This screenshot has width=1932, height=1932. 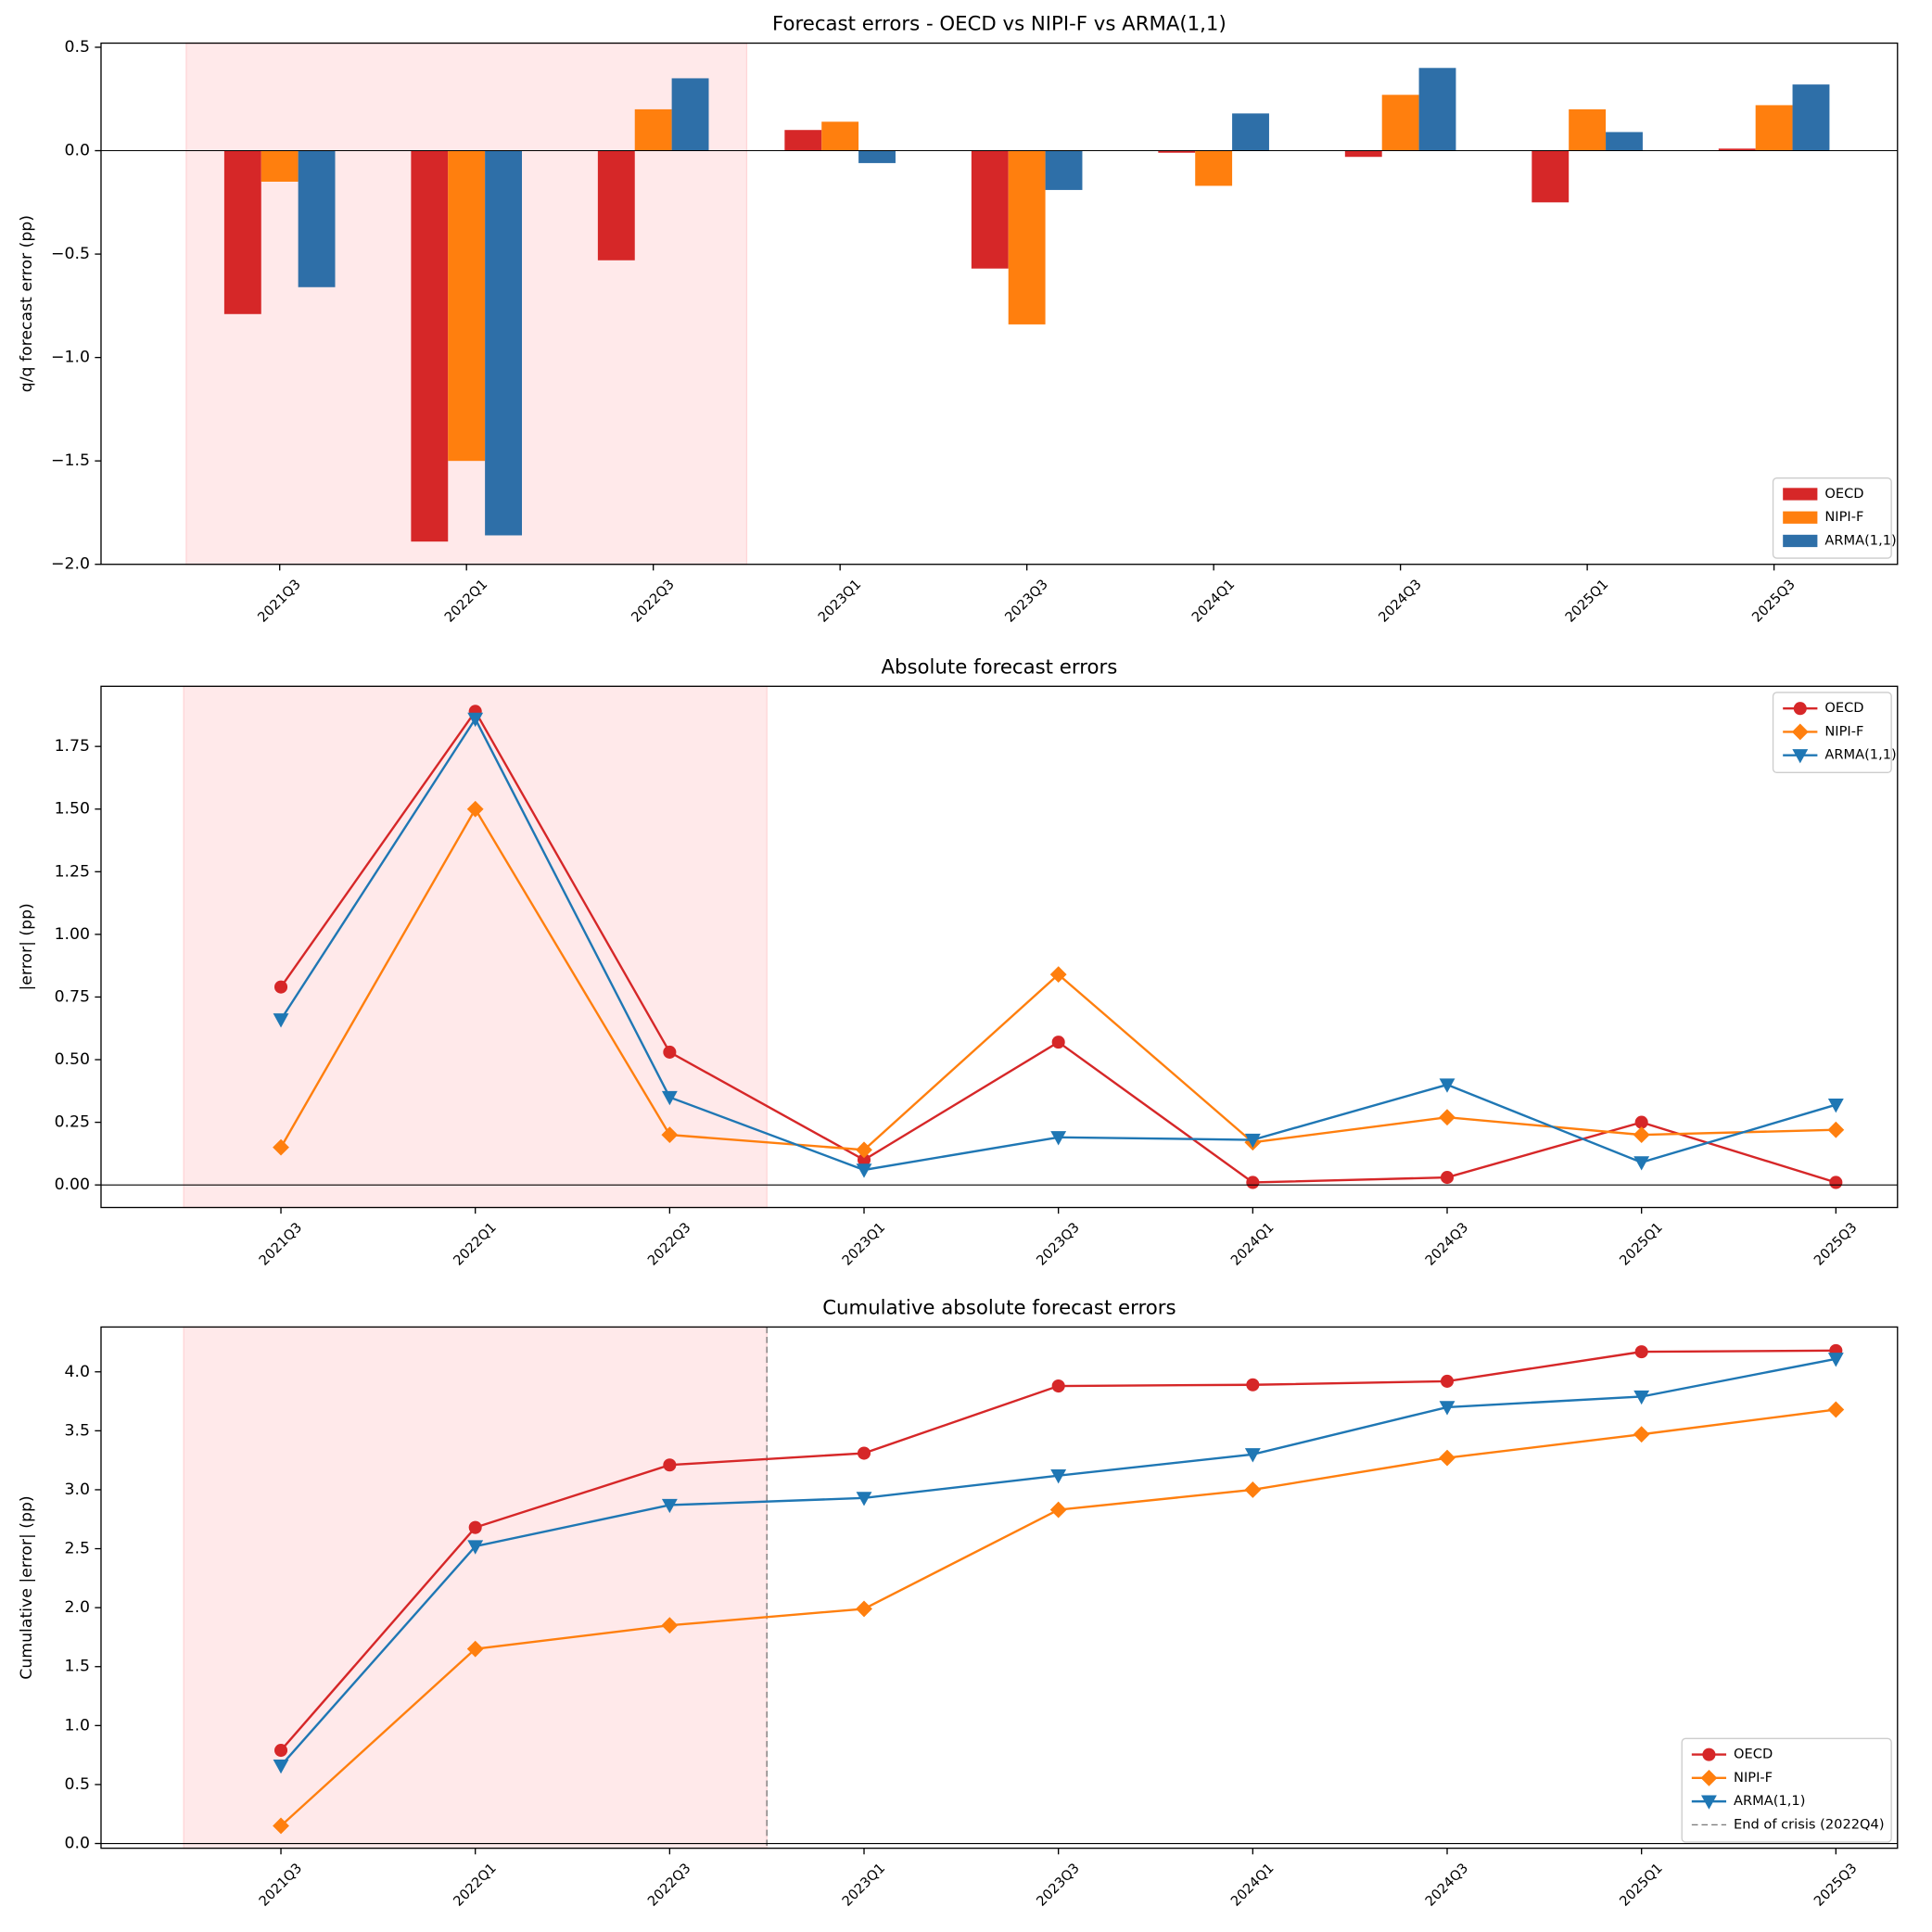 I want to click on chart-title: Cumulative absolute forecast errors, so click(x=999, y=1307).